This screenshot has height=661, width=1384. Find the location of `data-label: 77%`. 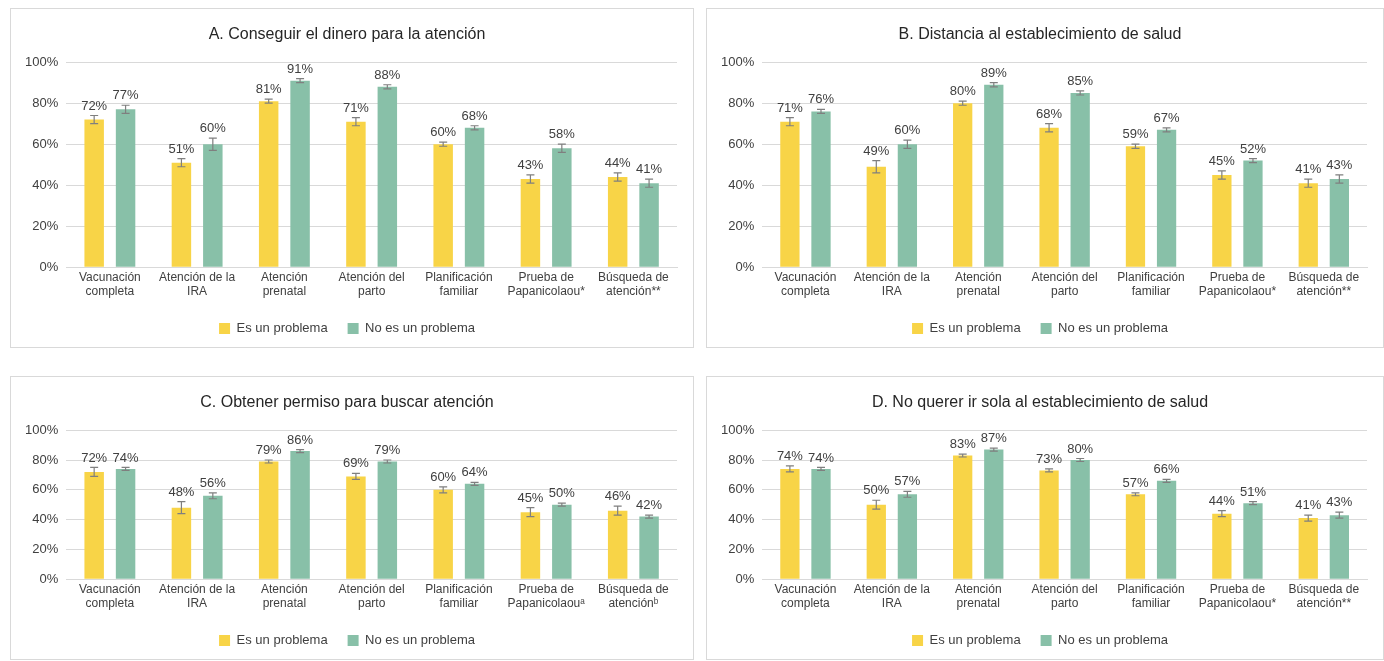

data-label: 77% is located at coordinates (126, 95).